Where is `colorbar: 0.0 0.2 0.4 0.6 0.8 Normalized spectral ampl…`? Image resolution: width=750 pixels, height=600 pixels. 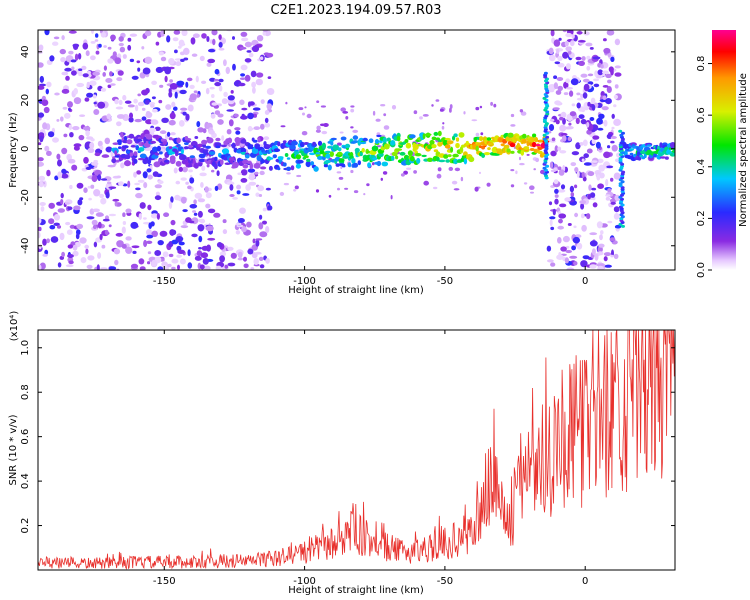
colorbar: 0.0 0.2 0.4 0.6 0.8 Normalized spectral ampl… is located at coordinates (722, 154).